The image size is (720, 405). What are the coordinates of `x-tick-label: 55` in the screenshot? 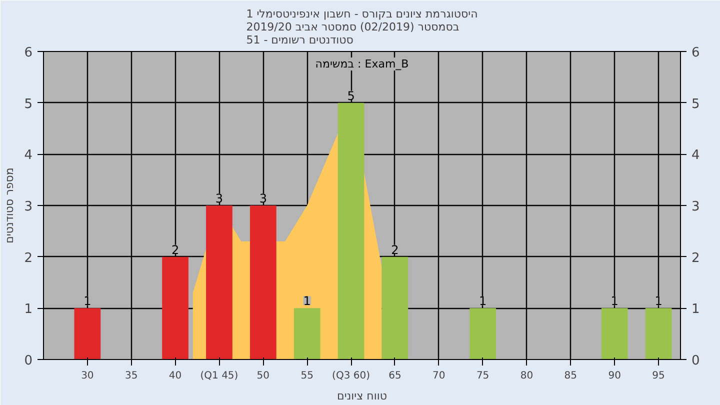 It's located at (307, 376).